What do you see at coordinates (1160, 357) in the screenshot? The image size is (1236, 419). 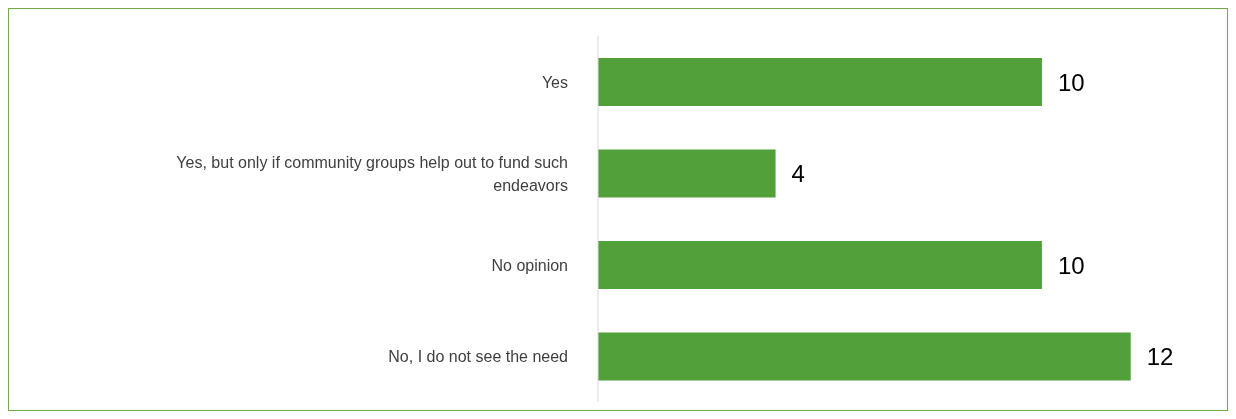 I see `data-label: 12` at bounding box center [1160, 357].